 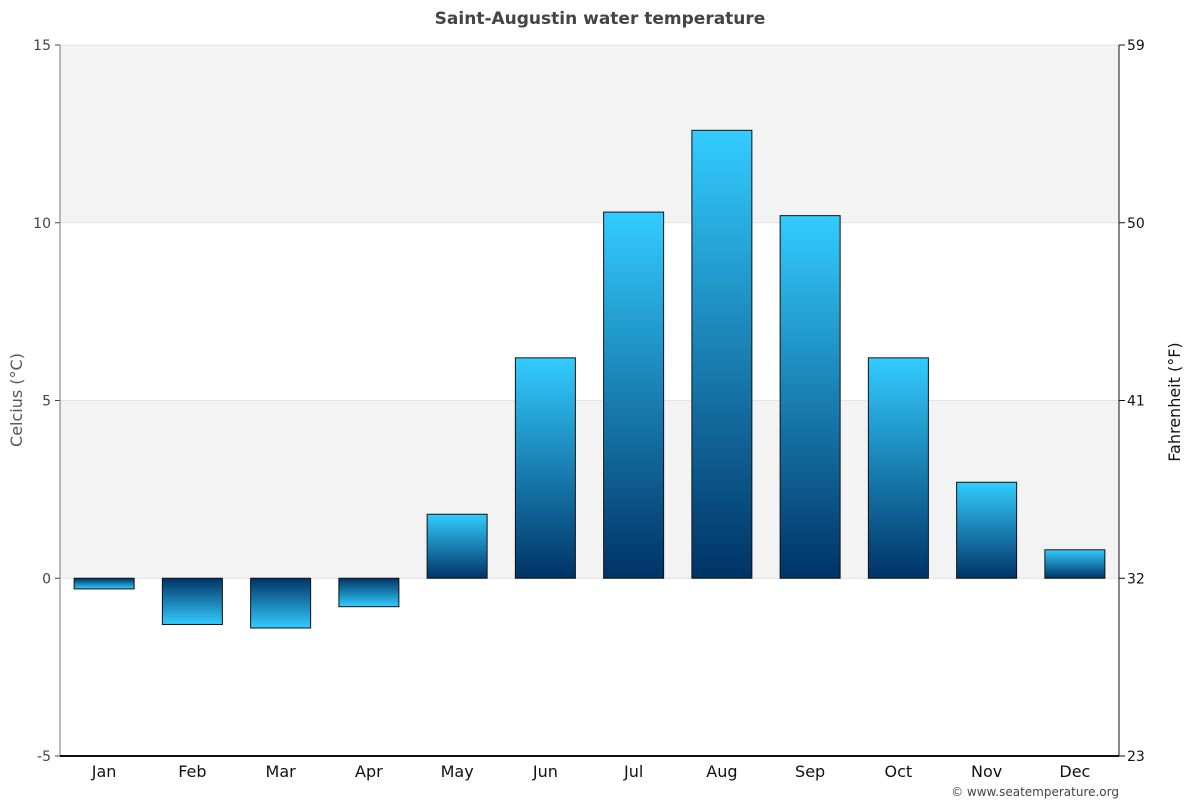 I want to click on x-ticks: Jan Feb Mar Apr May Jun Jul Aug Sep Oct Nov Dec, so click(x=591, y=771).